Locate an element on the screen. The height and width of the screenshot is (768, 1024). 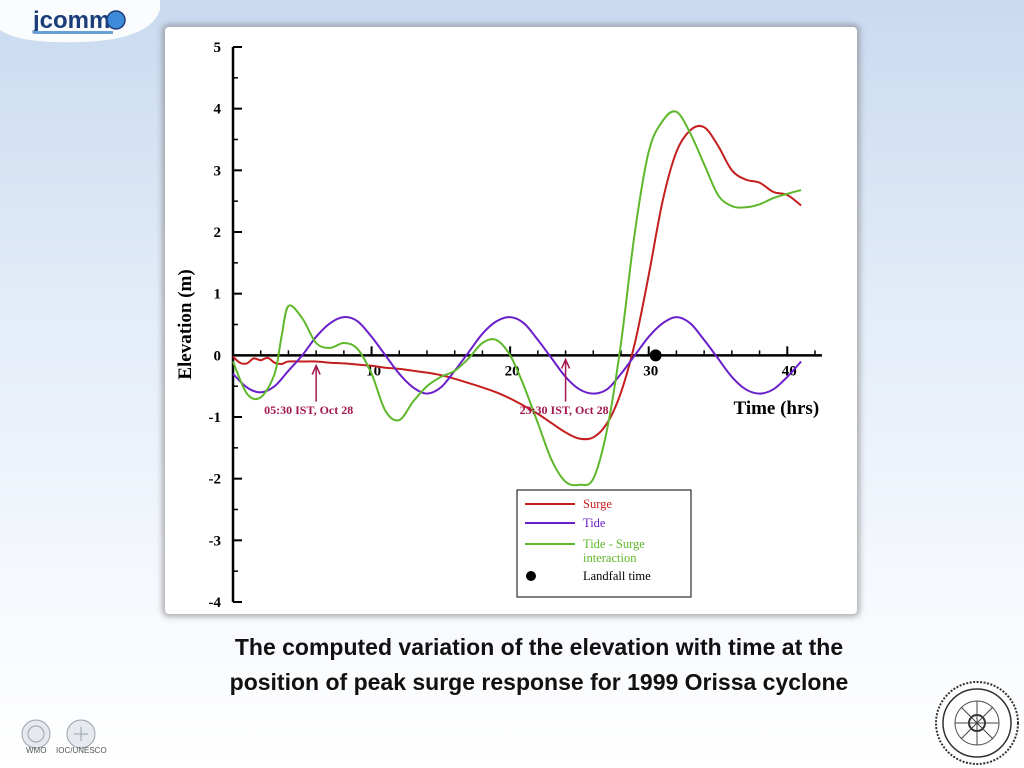
y-tick-label: -1 is located at coordinates (215, 418).